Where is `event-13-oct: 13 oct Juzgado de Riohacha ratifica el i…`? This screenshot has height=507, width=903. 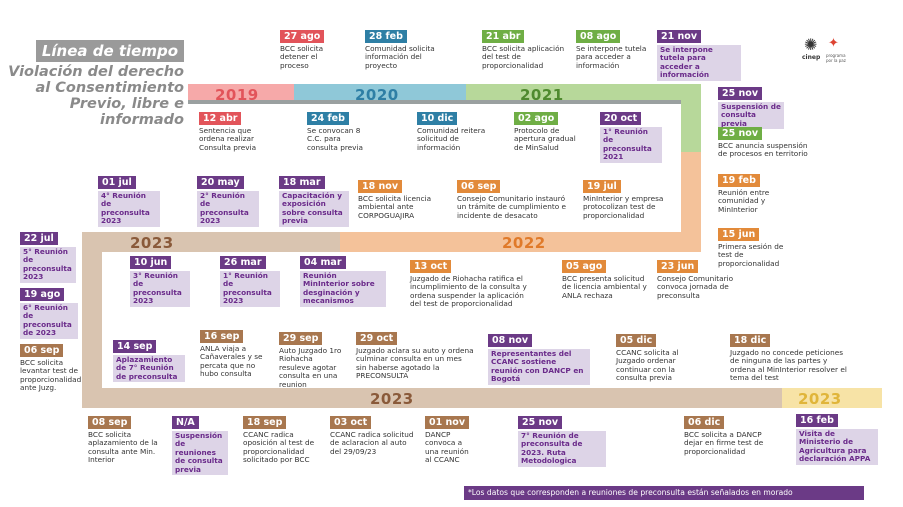 event-13-oct: 13 oct Juzgado de Riohacha ratifica el i… is located at coordinates (468, 284).